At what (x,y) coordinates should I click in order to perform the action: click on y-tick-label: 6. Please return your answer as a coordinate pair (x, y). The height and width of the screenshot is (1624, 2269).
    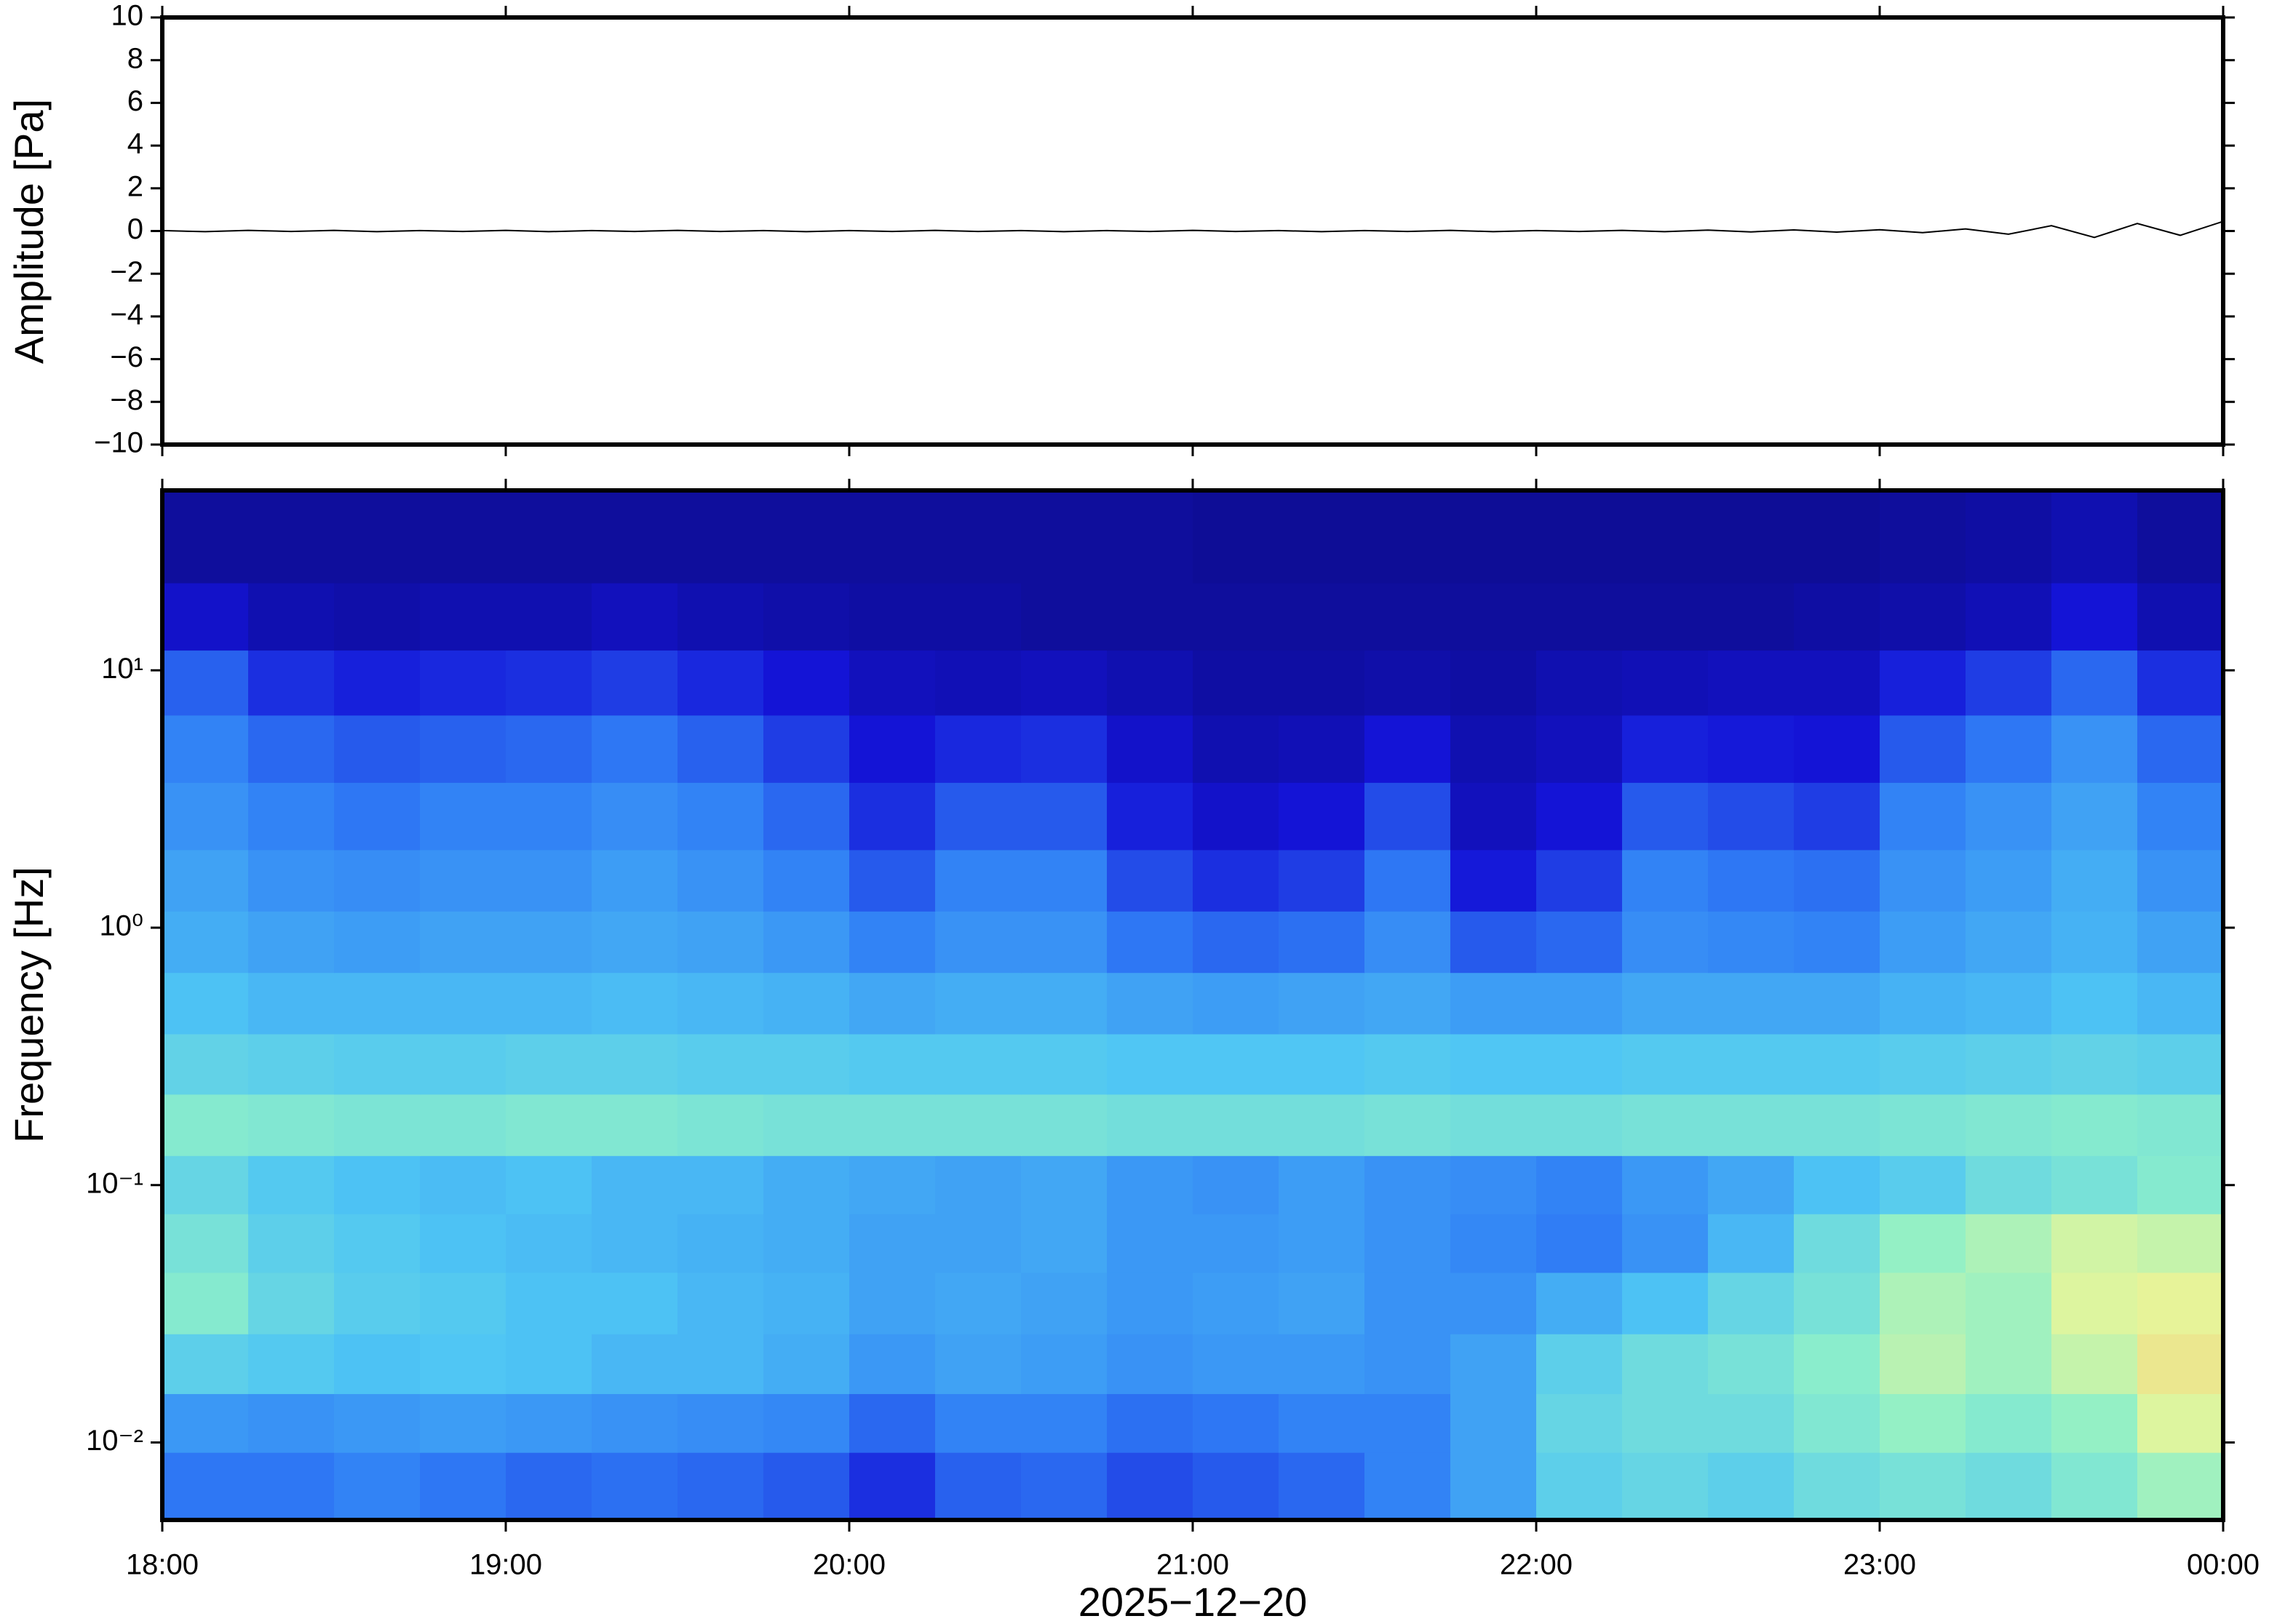
    Looking at the image, I should click on (135, 101).